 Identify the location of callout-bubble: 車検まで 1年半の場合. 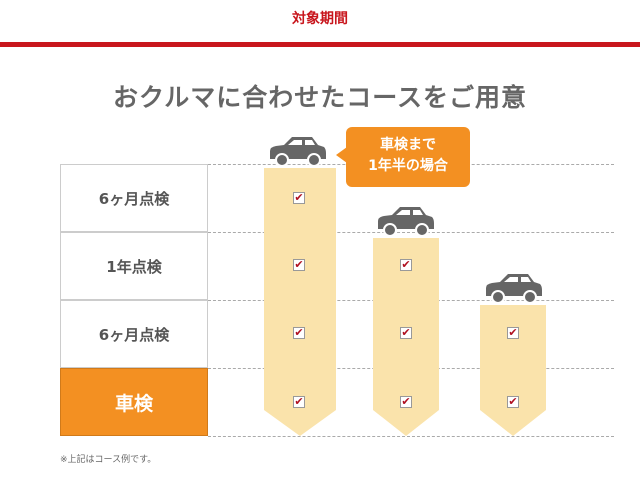
(403, 157).